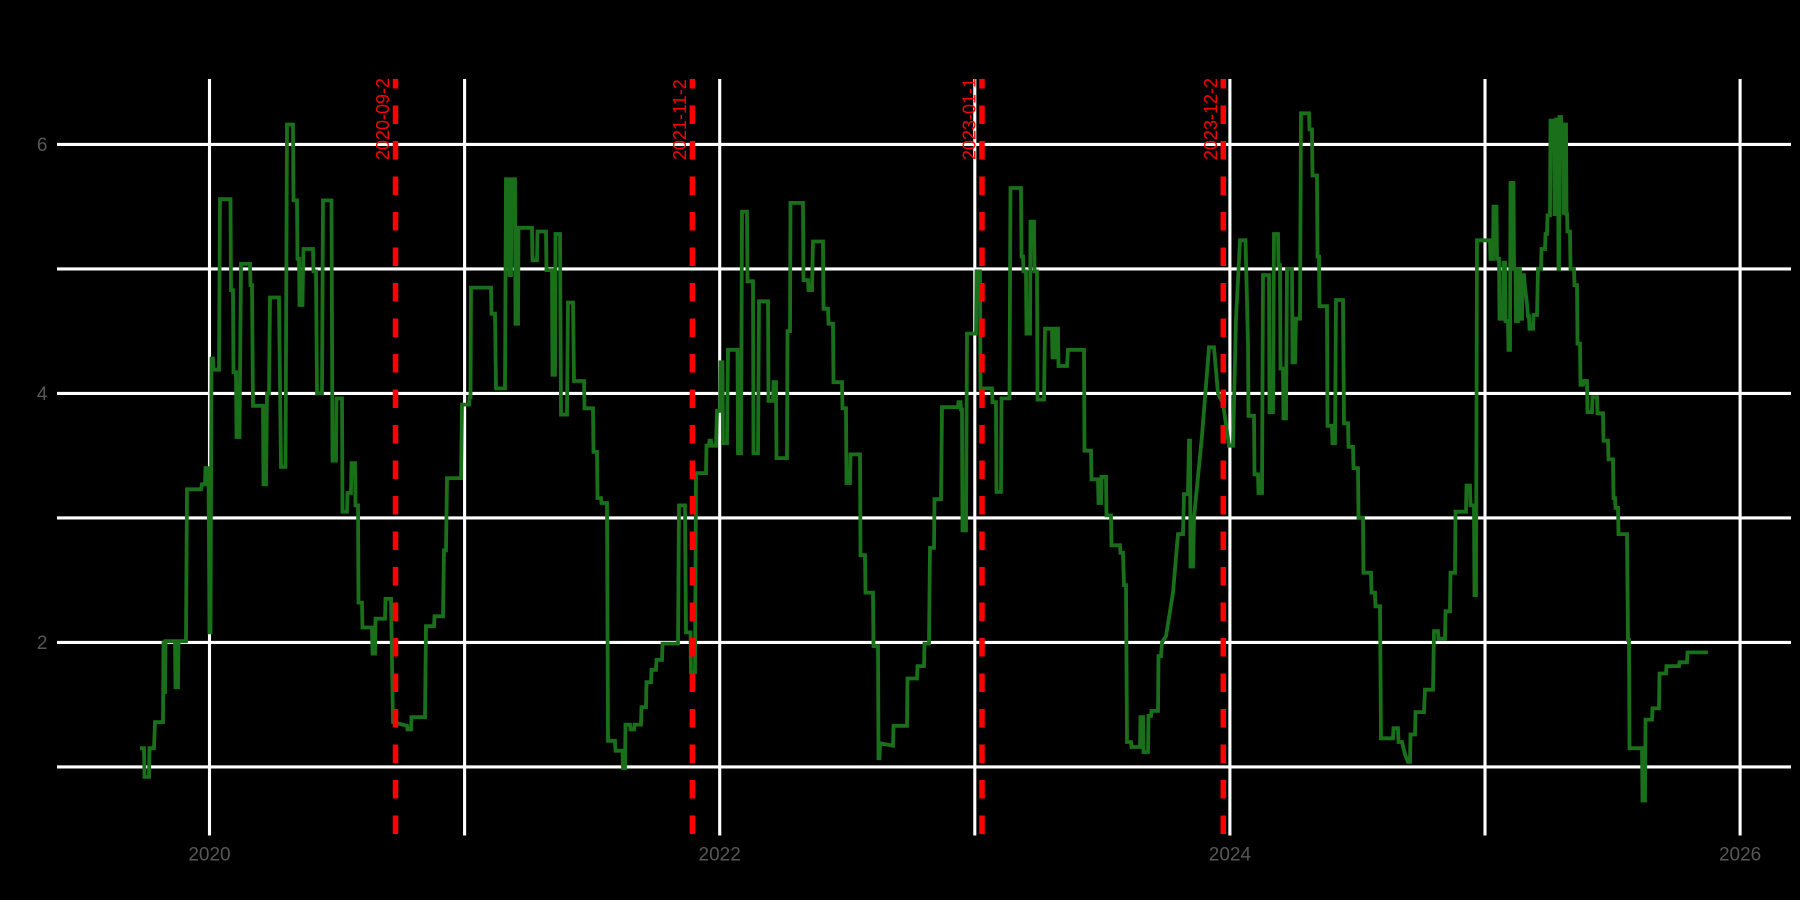 The image size is (1800, 900). What do you see at coordinates (209, 855) in the screenshot?
I see `svg-text: 2020` at bounding box center [209, 855].